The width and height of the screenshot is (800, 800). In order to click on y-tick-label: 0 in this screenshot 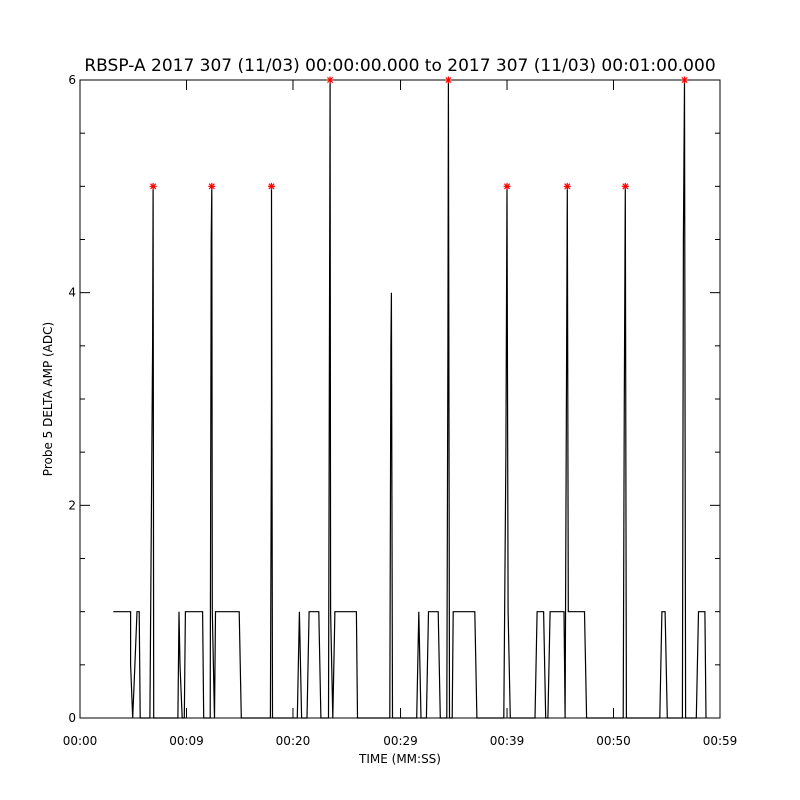, I will do `click(72, 718)`.